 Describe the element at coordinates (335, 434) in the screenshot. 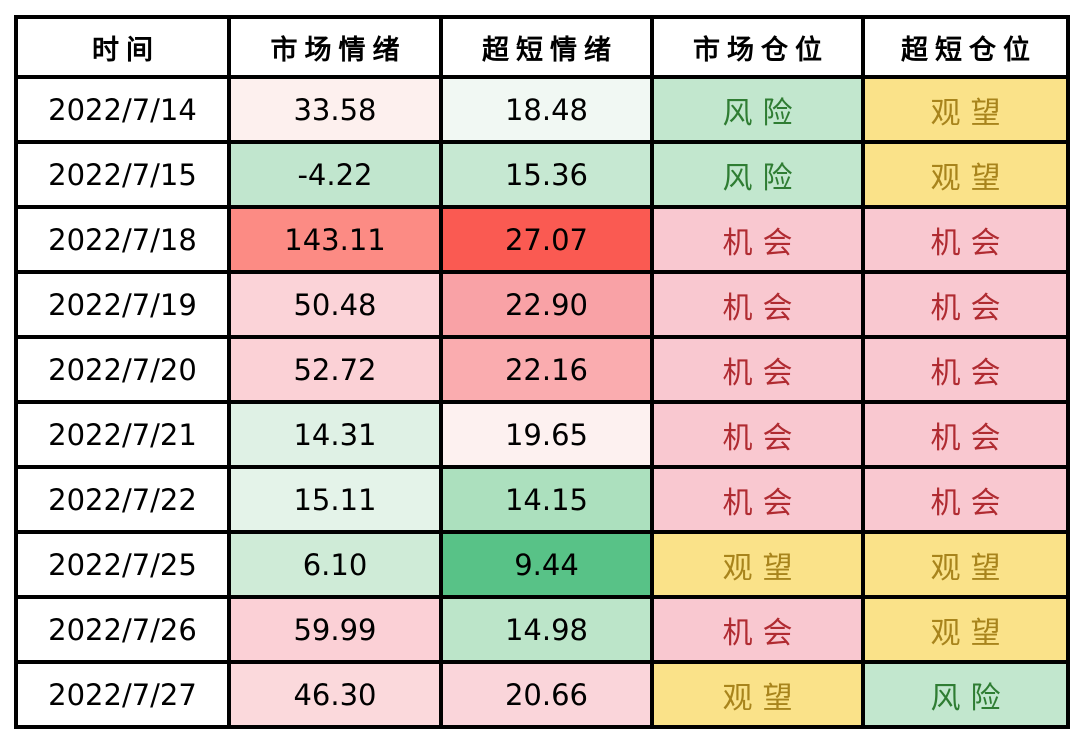

I see `market-sentiment-cell: 14.31` at that location.